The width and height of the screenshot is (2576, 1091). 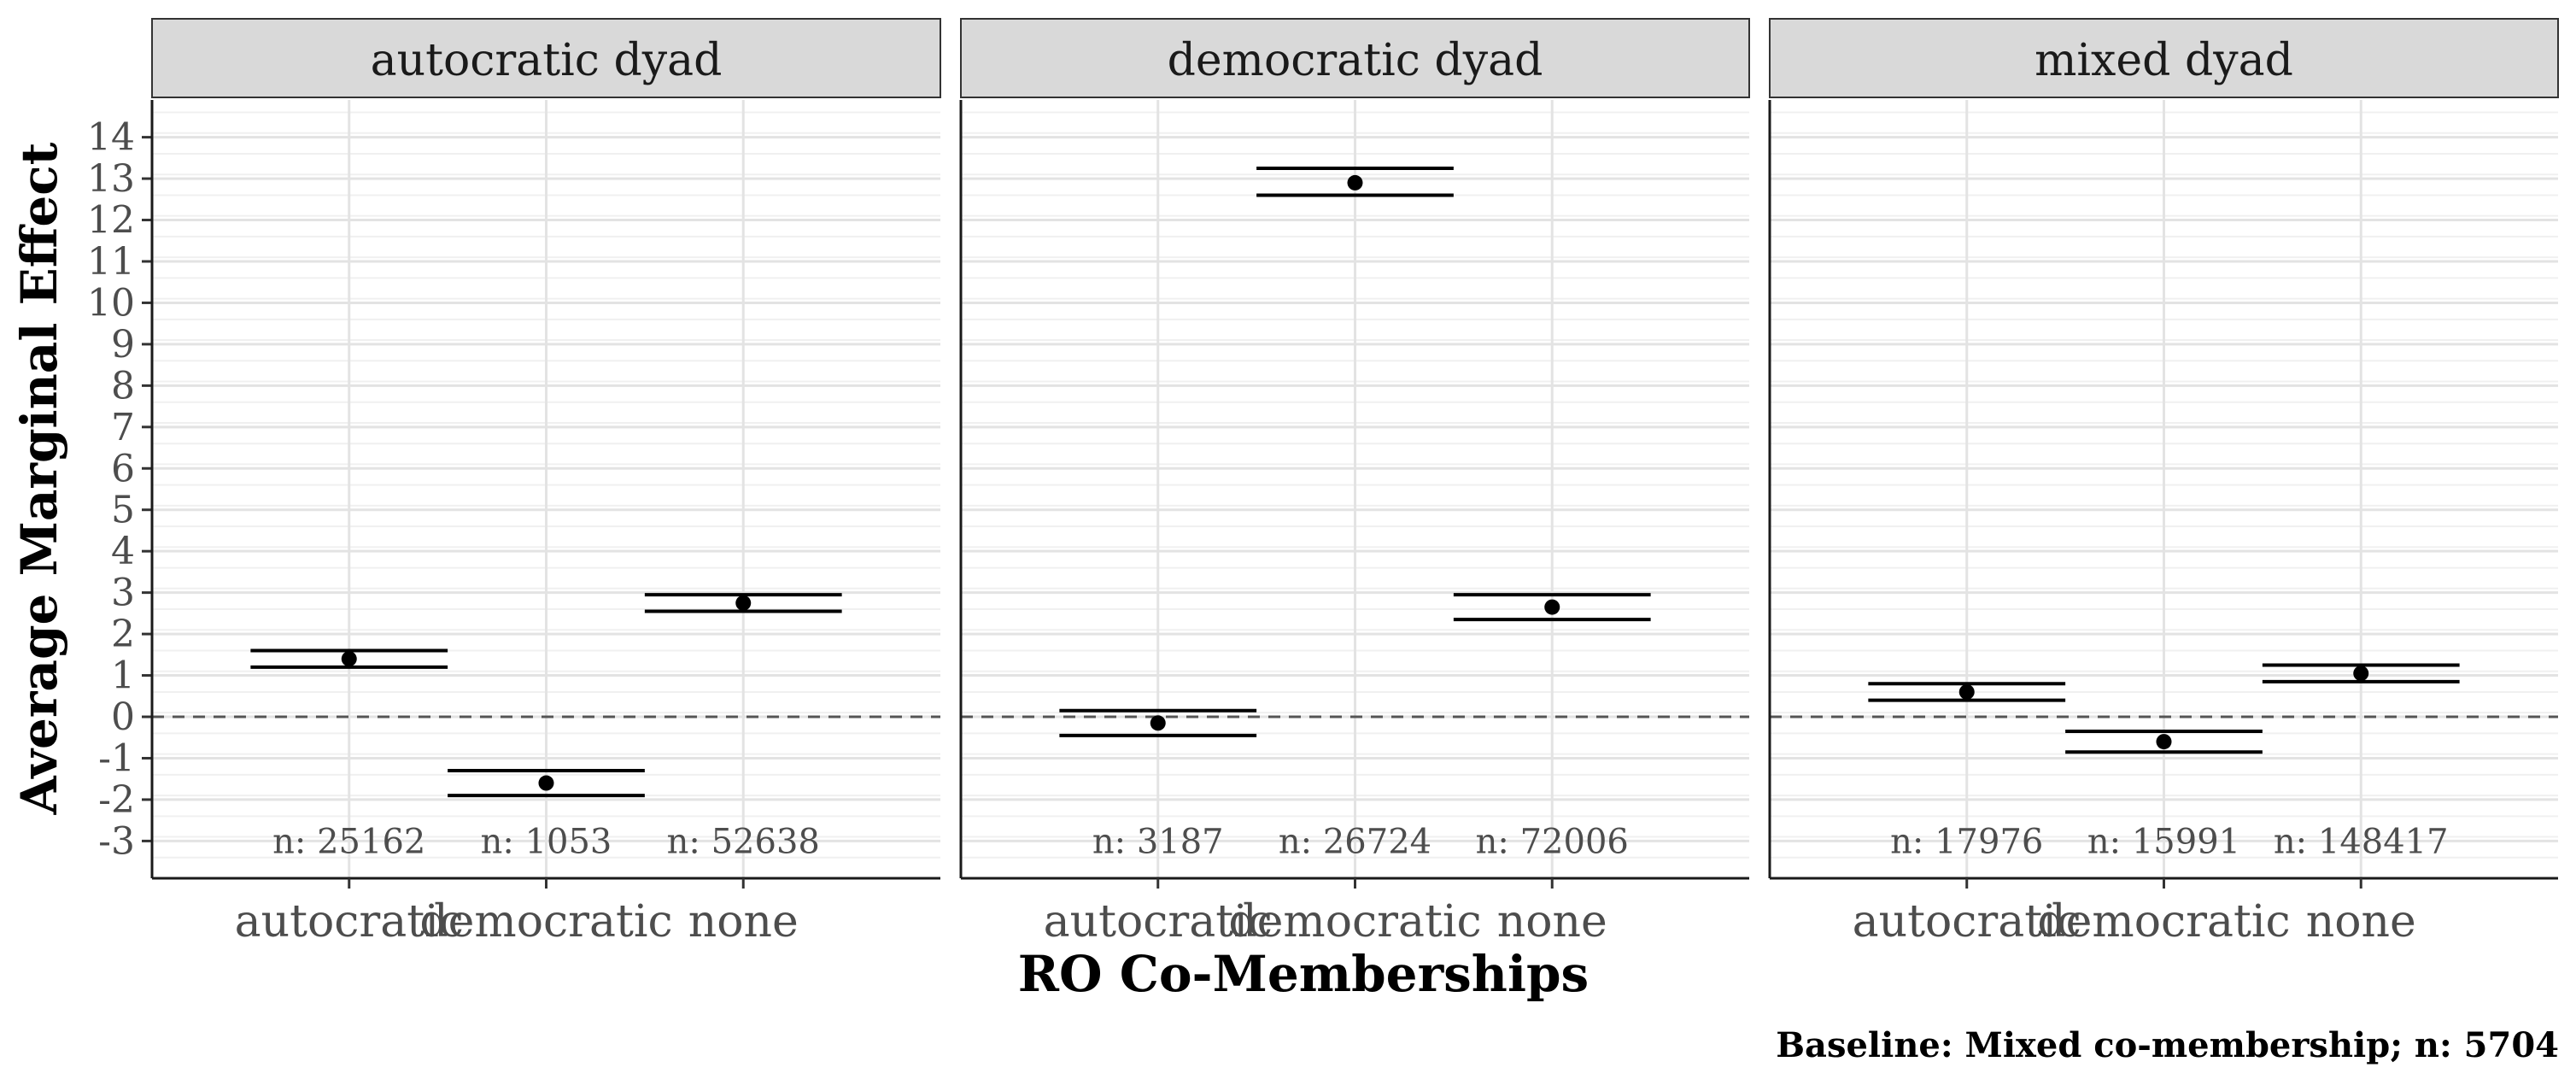 What do you see at coordinates (123, 635) in the screenshot?
I see `y-tick-label: 2` at bounding box center [123, 635].